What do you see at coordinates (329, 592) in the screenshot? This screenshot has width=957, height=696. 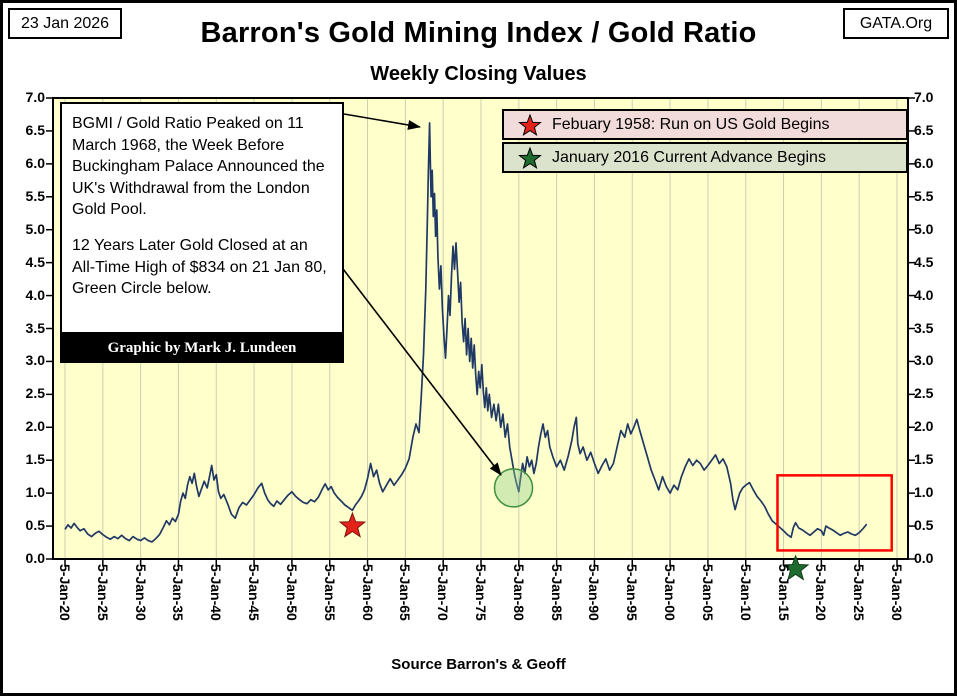 I see `x-tick-label: 5-Jan-55` at bounding box center [329, 592].